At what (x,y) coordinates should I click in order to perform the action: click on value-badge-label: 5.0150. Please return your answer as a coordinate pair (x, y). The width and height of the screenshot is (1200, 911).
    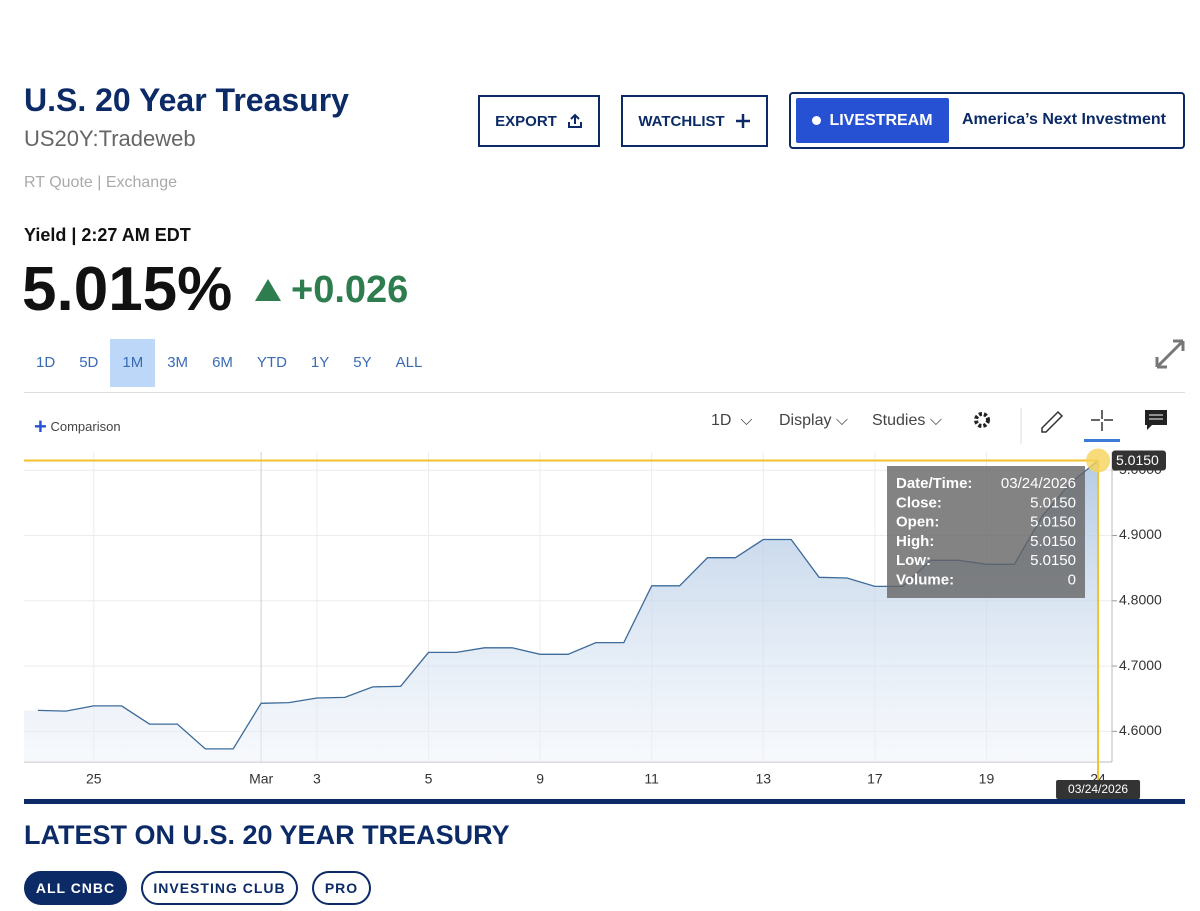
    Looking at the image, I should click on (1137, 460).